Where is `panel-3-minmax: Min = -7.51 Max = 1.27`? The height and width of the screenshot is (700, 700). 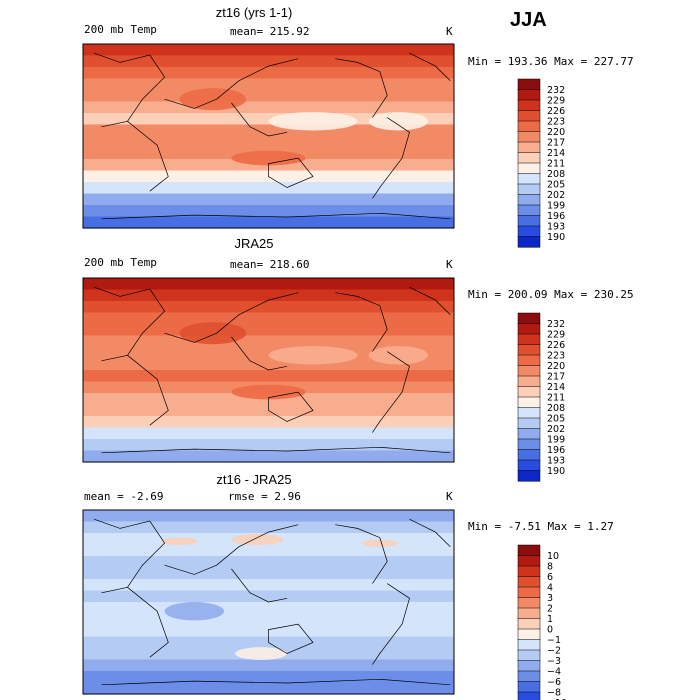 panel-3-minmax: Min = -7.51 Max = 1.27 is located at coordinates (541, 526).